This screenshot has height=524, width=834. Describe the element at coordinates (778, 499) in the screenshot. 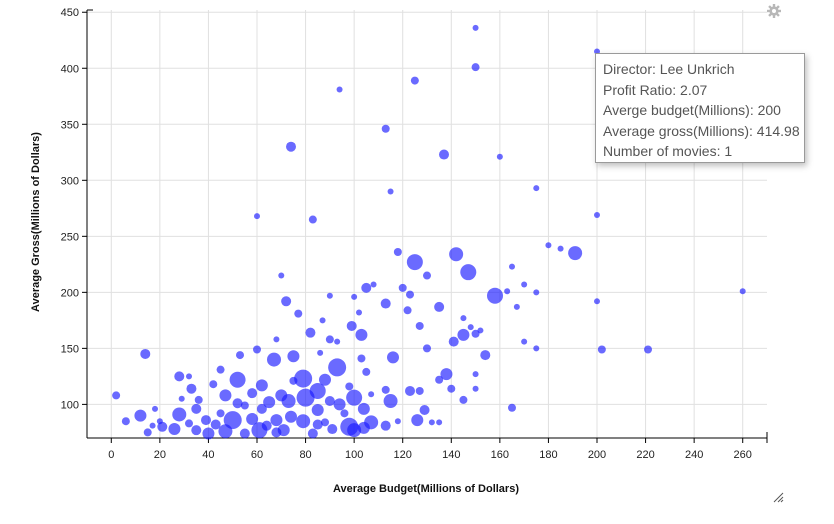

I see `resize-handle-icon` at that location.